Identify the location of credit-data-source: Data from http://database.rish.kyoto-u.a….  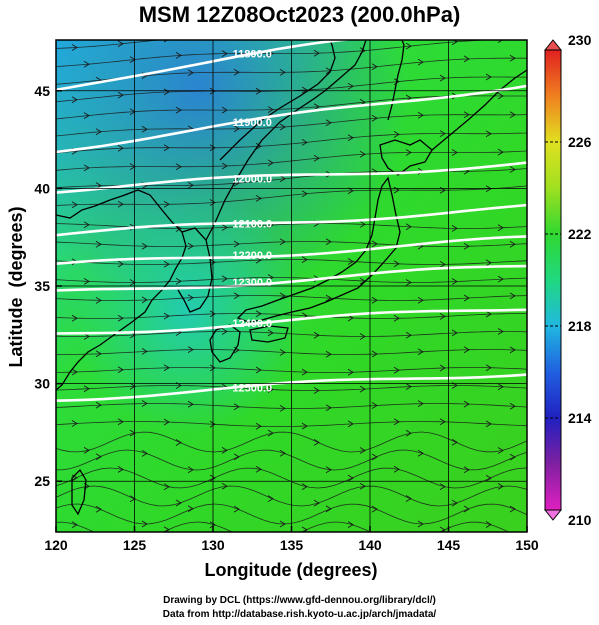
(299, 614).